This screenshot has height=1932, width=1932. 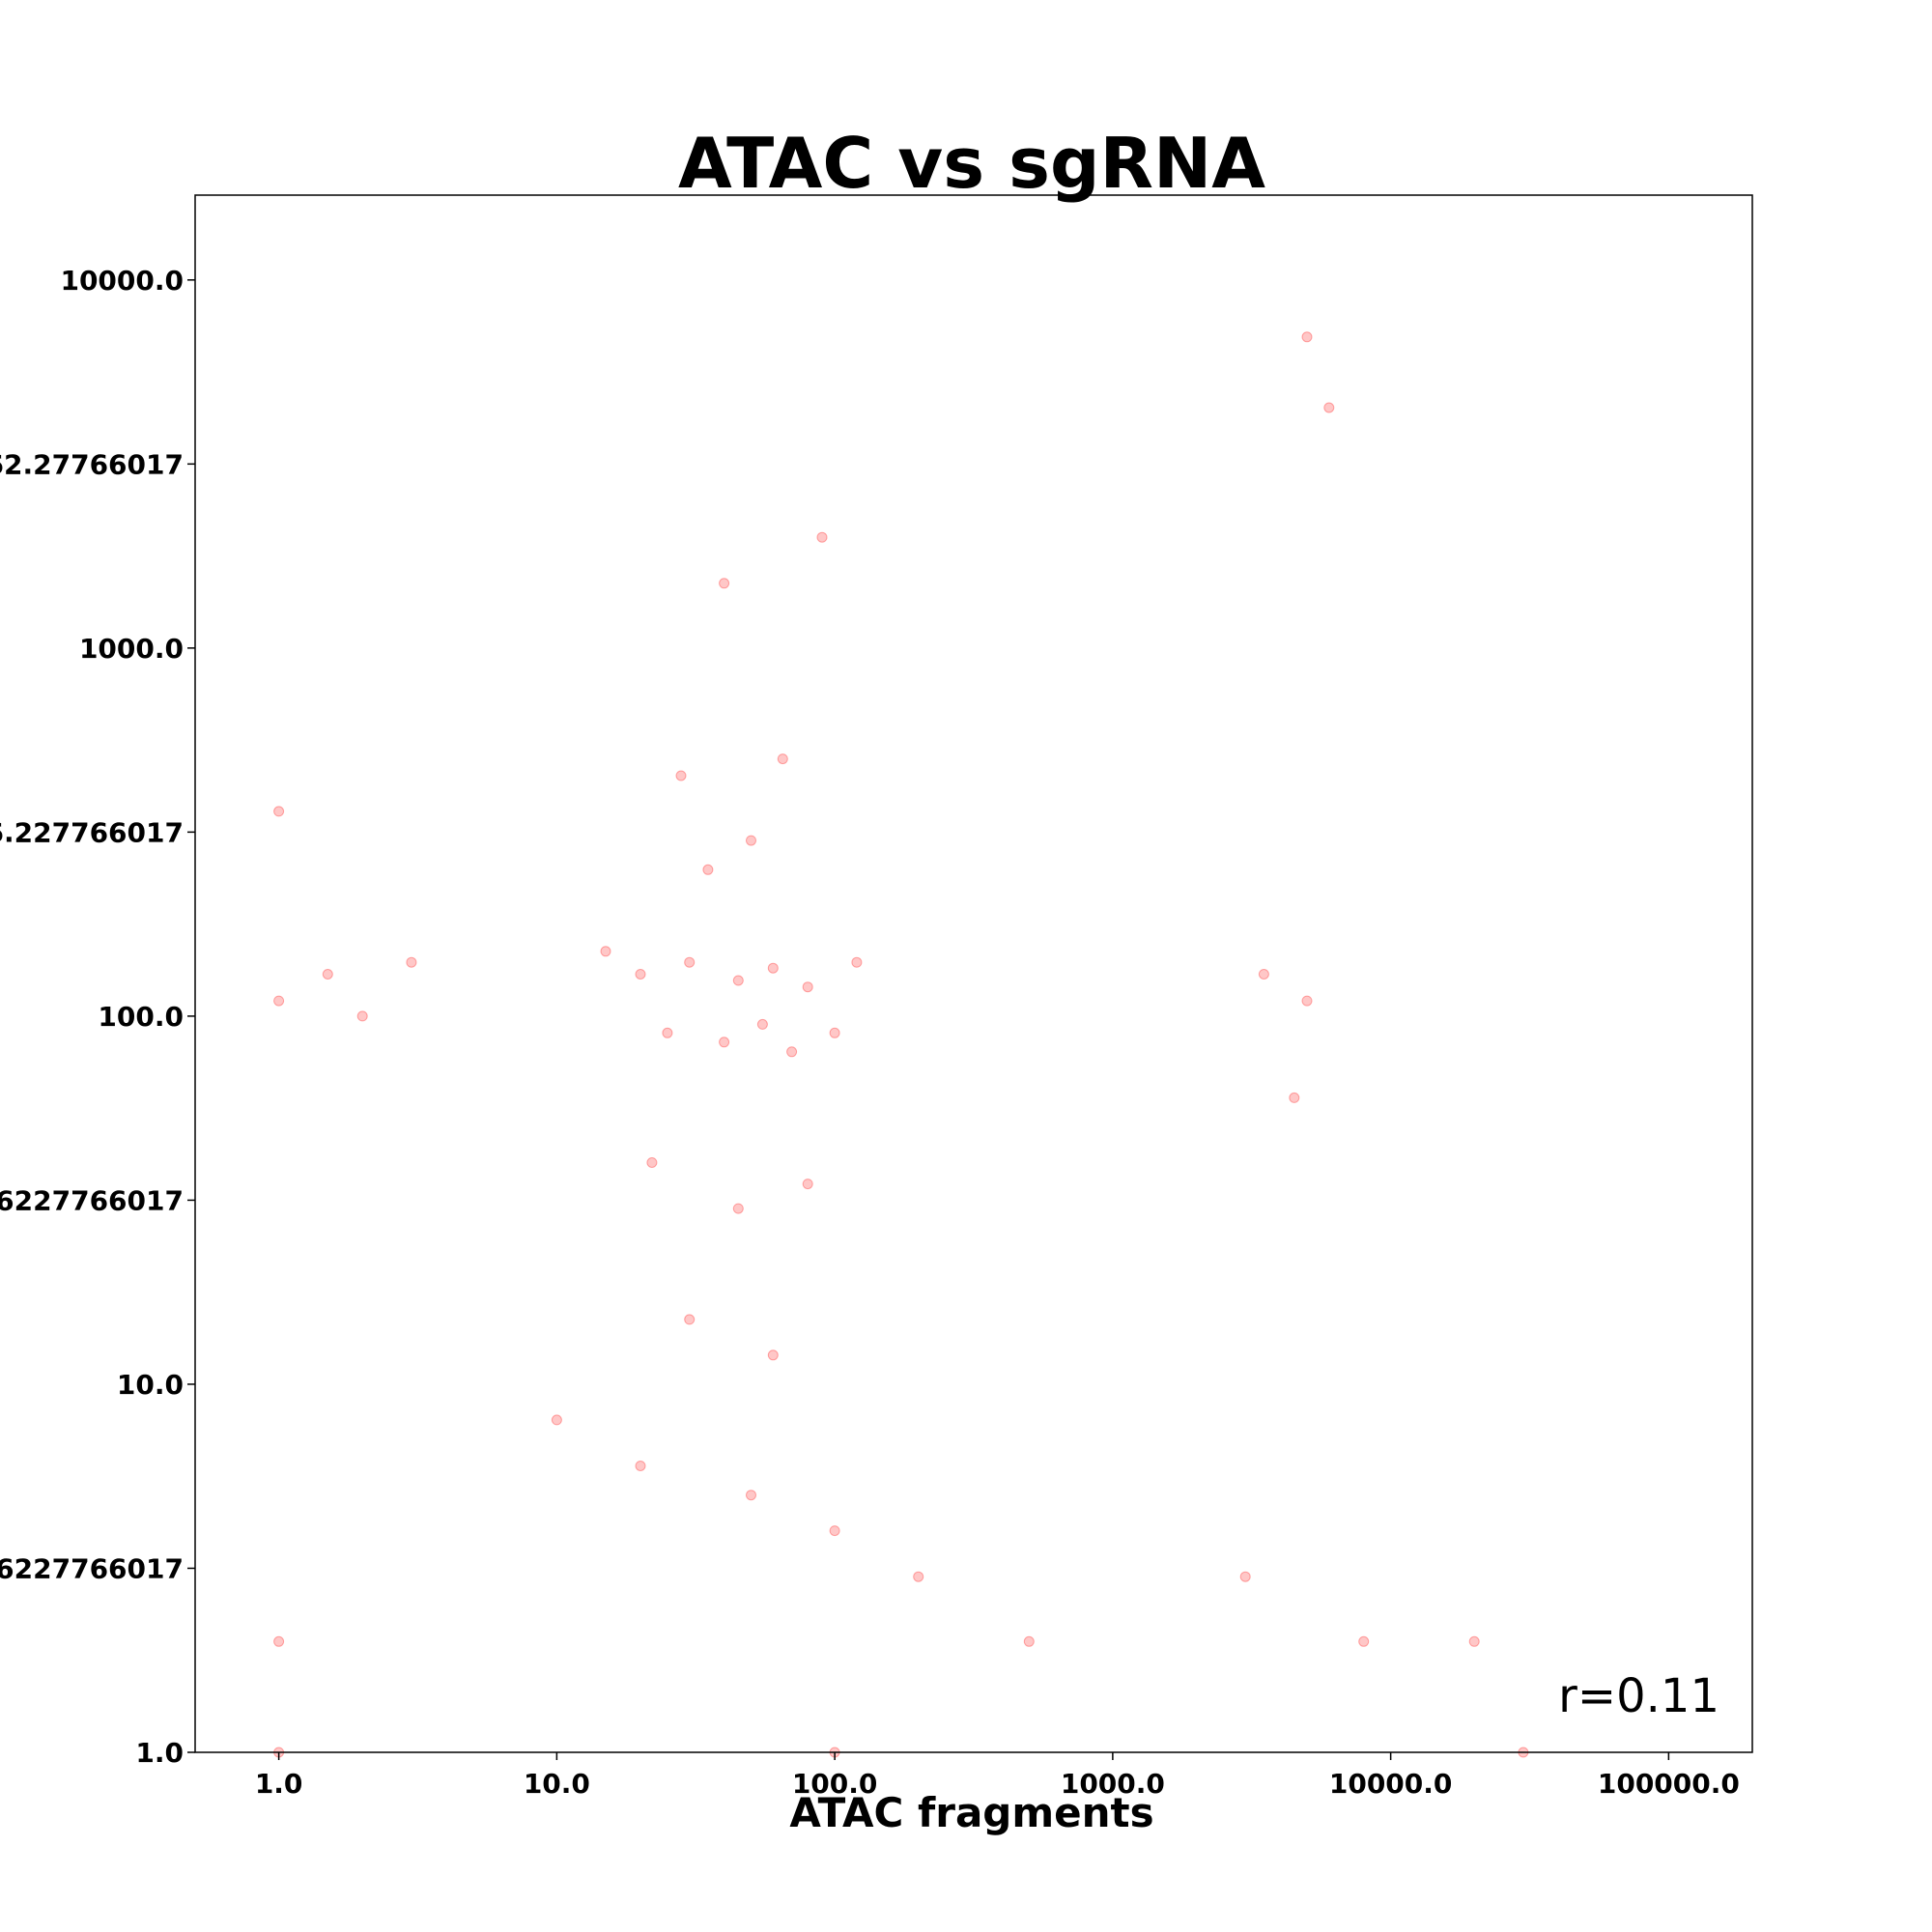 I want to click on y-tick-label: 3.16227766017, so click(x=92, y=1568).